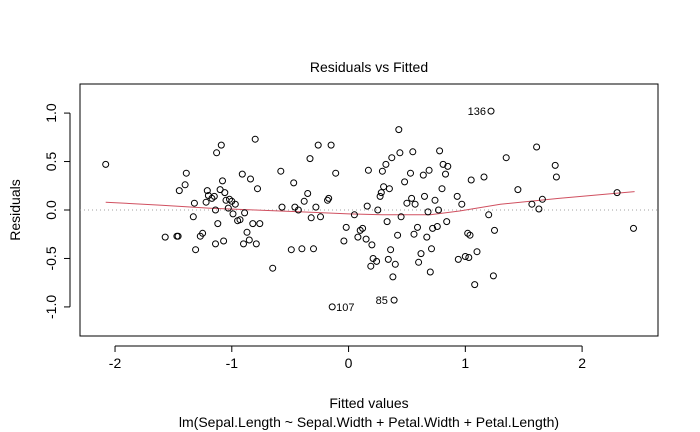 This screenshot has width=700, height=432. I want to click on x-tick-label: -2, so click(115, 363).